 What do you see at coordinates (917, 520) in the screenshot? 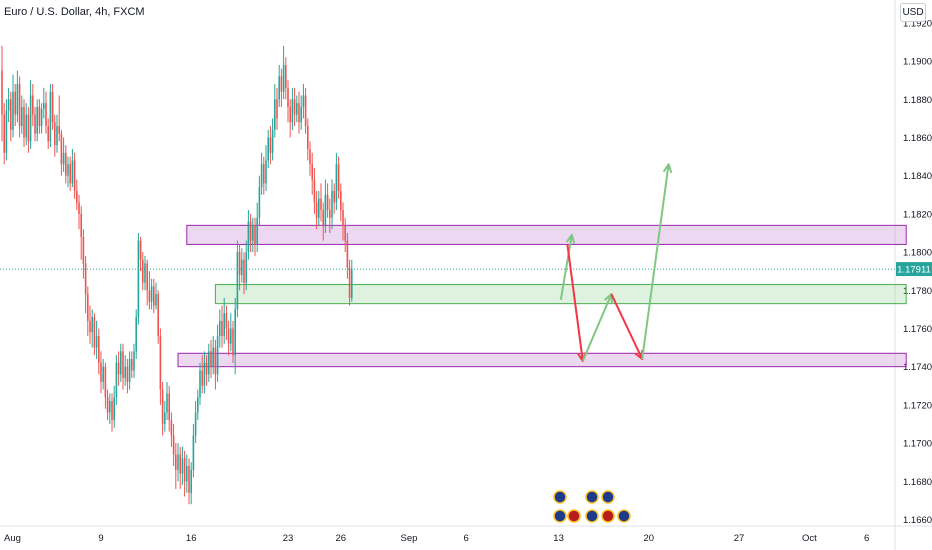
I see `y-tick-label: 1.16600` at bounding box center [917, 520].